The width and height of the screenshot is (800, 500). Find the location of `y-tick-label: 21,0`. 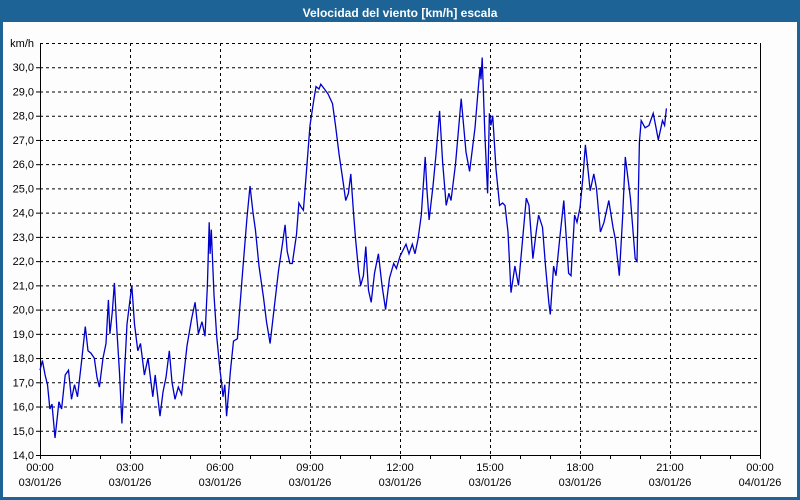

y-tick-label: 21,0 is located at coordinates (23, 286).